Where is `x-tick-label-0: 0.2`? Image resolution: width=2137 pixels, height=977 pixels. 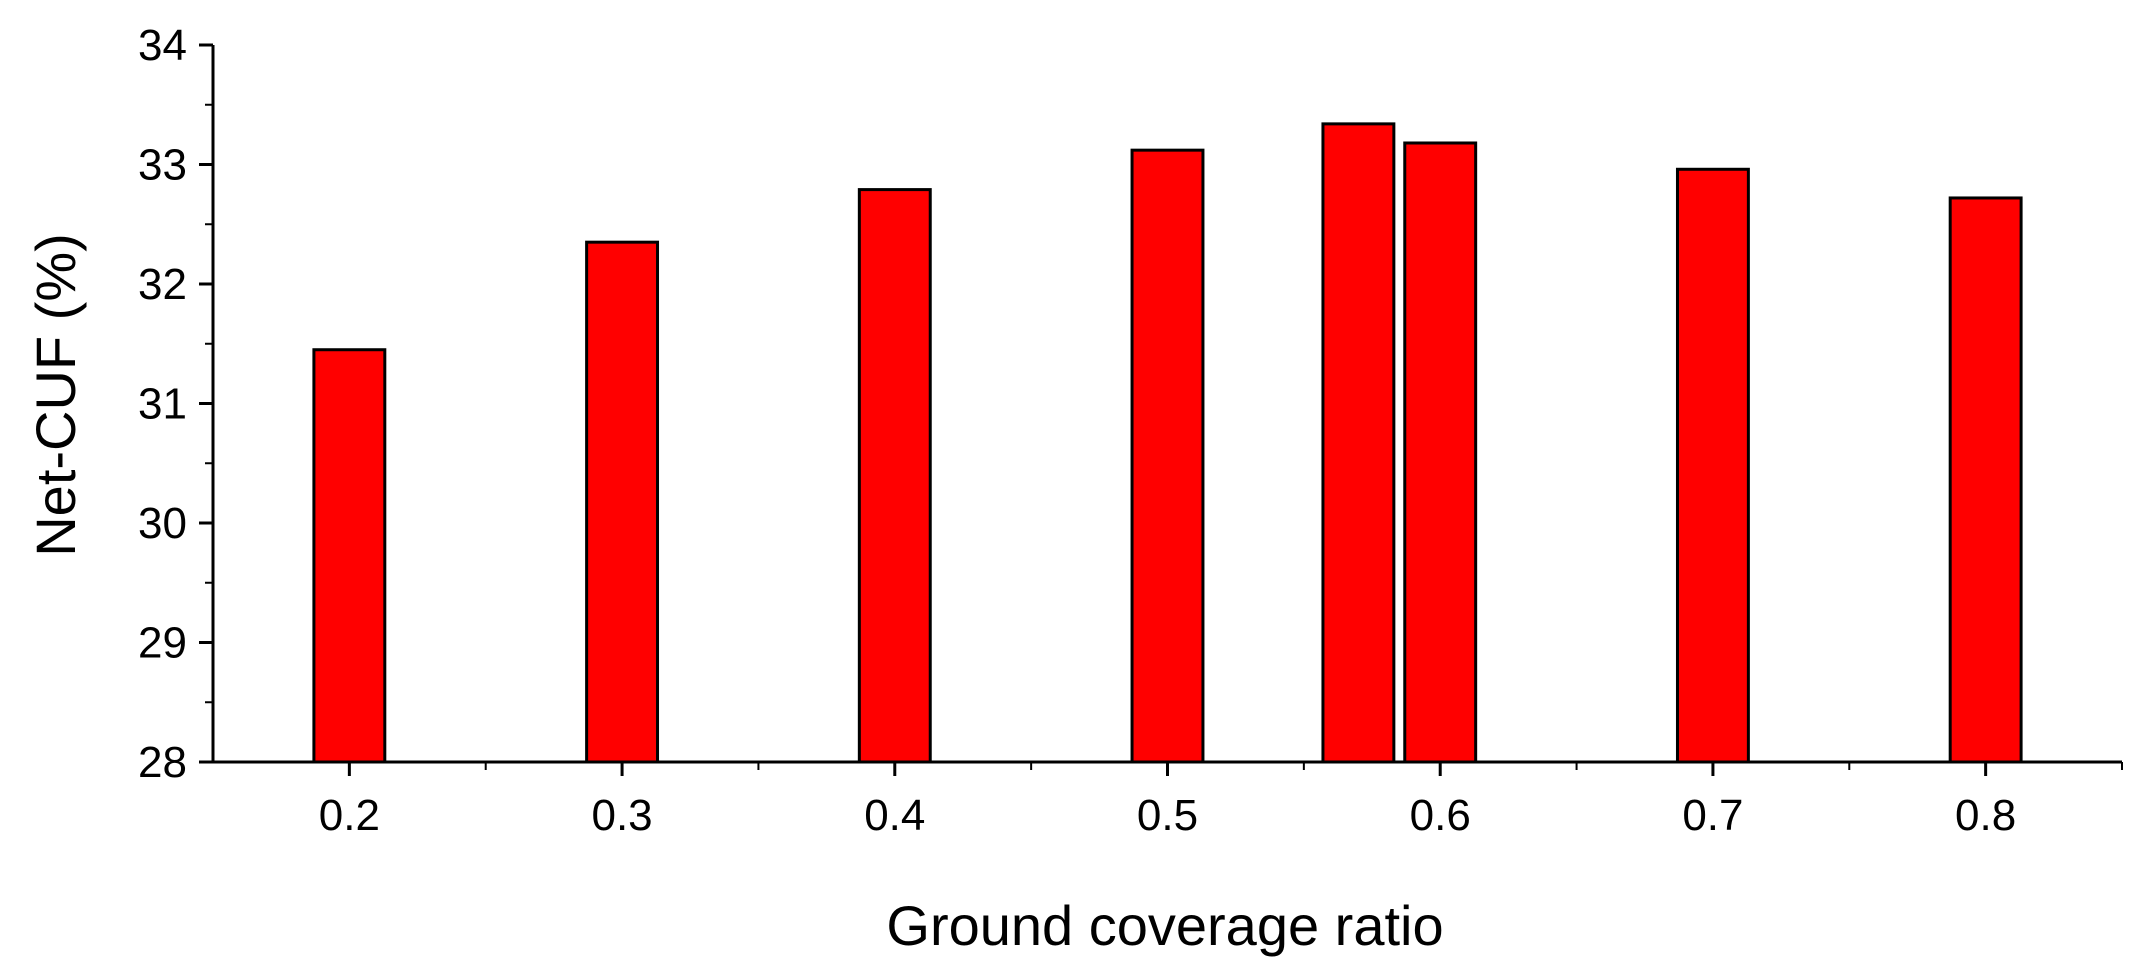
x-tick-label-0: 0.2 is located at coordinates (349, 815).